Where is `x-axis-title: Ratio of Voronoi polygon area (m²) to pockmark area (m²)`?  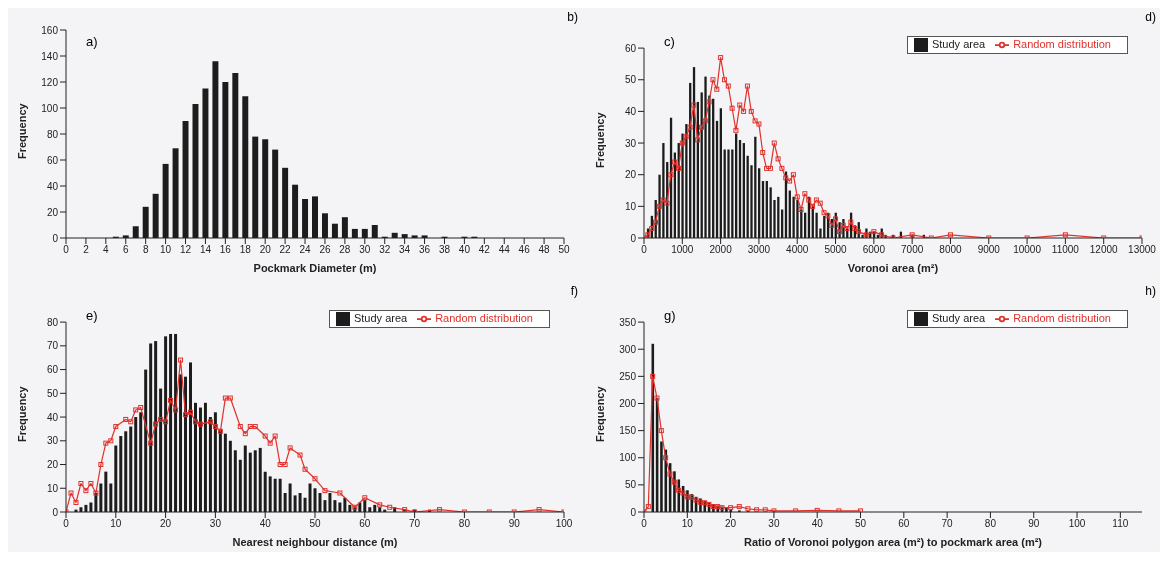
x-axis-title: Ratio of Voronoi polygon area (m²) to pockmark area (m²) is located at coordinates (893, 542).